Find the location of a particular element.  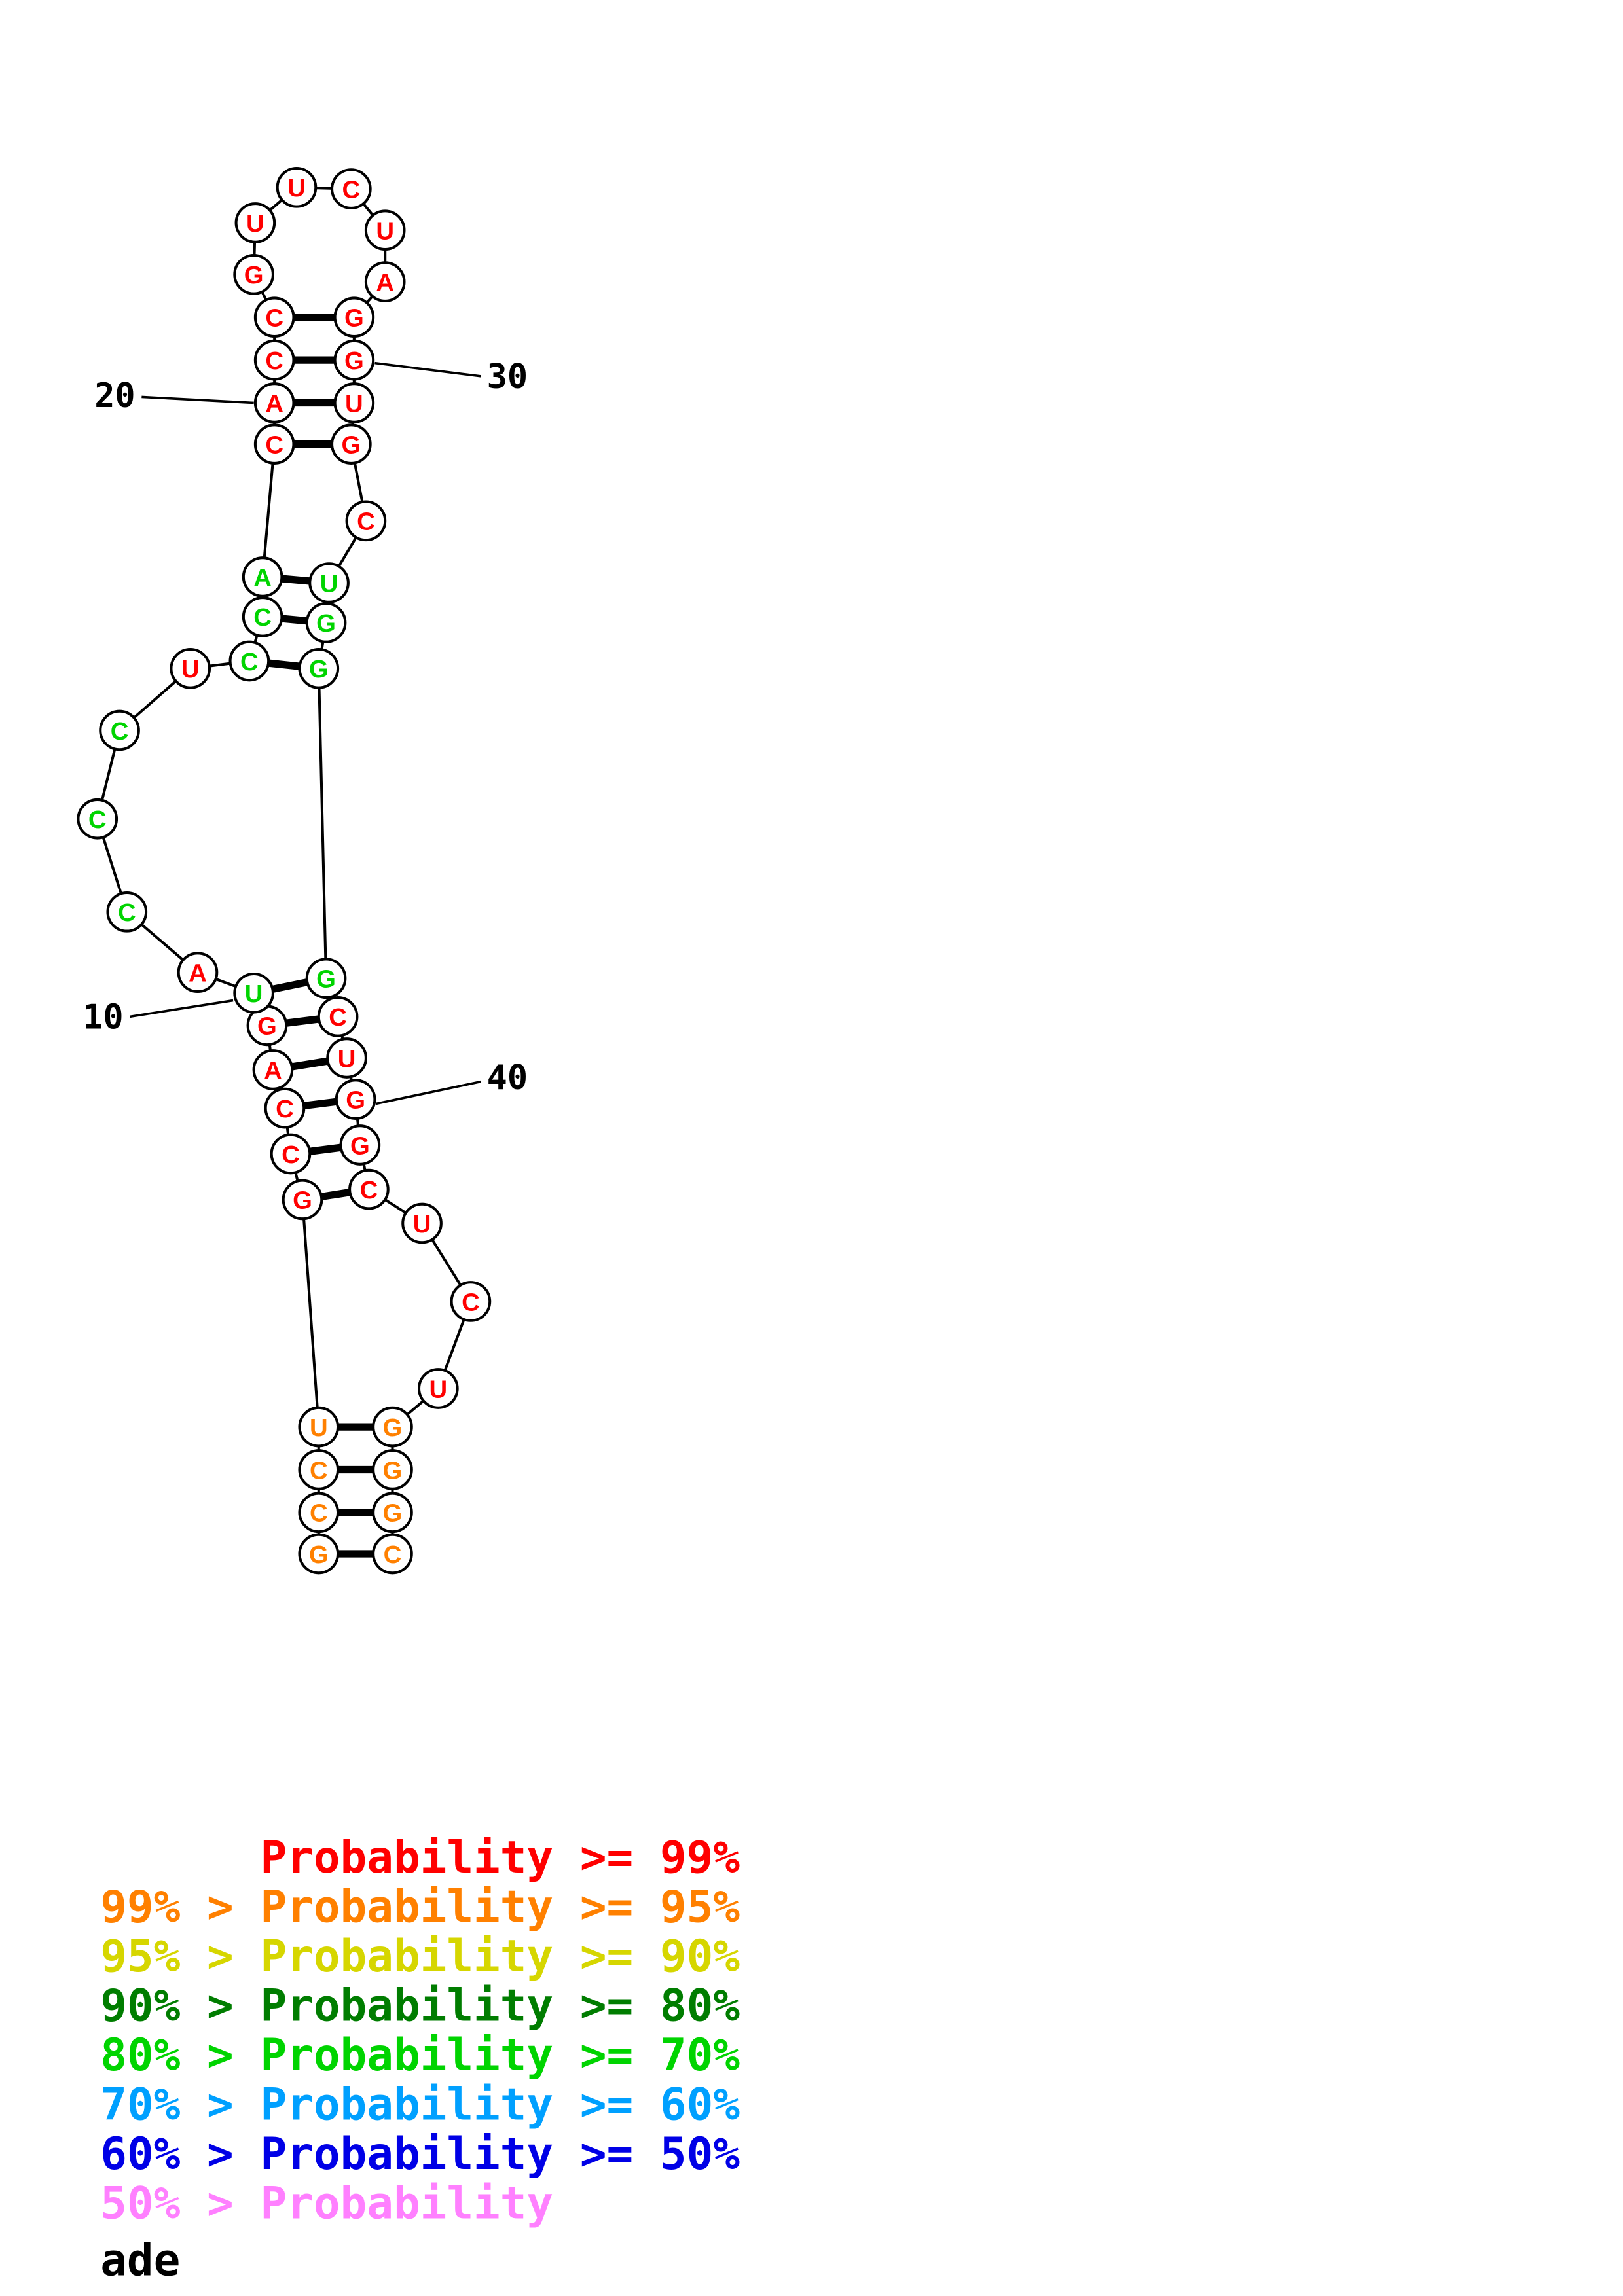

legend-entry-prefix: 90% > is located at coordinates (166, 2006).